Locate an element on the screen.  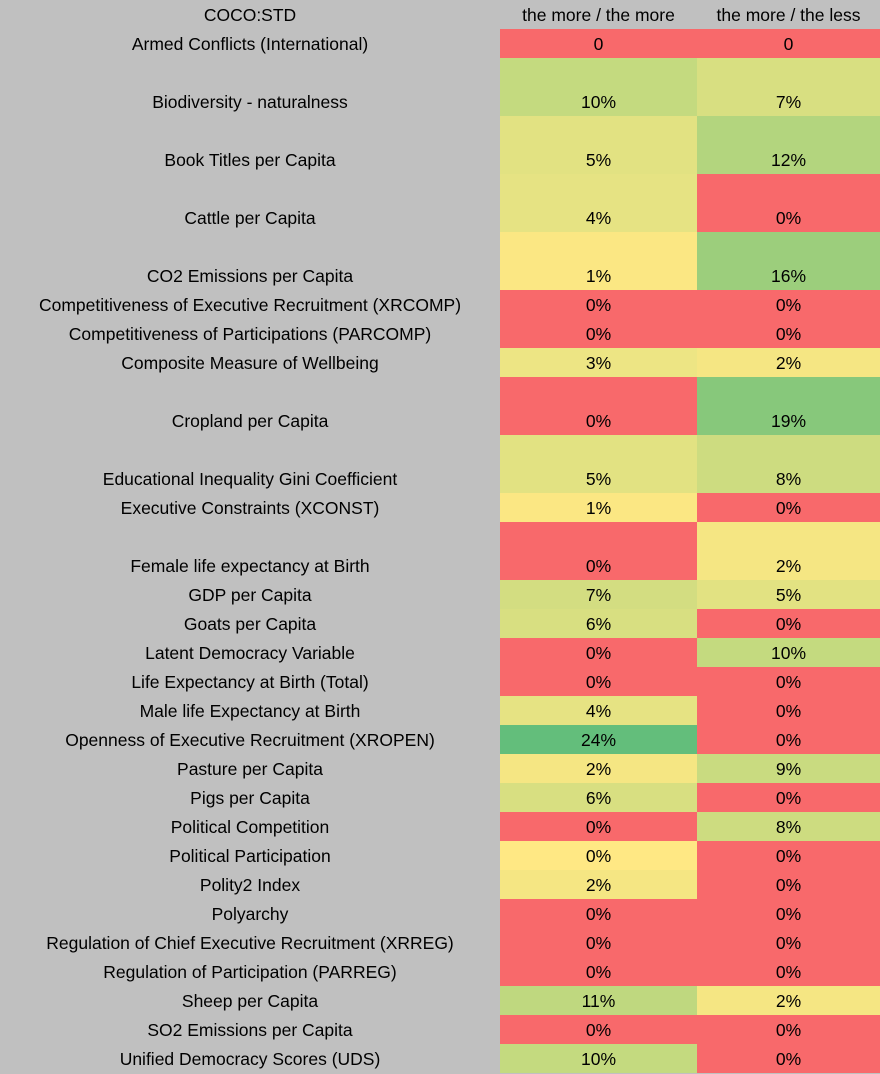
row-label-cell: Goats per Capita is located at coordinates (250, 623).